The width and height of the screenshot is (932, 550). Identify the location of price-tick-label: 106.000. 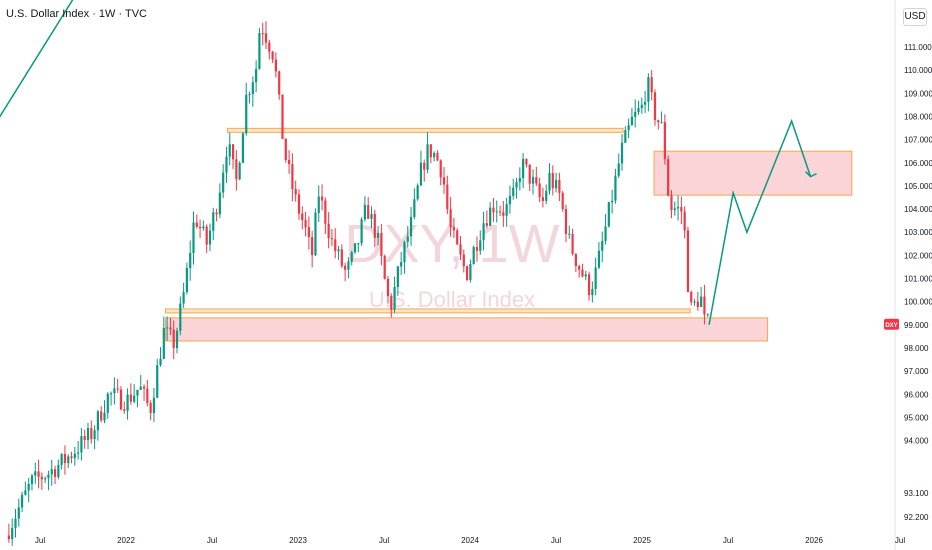
(918, 163).